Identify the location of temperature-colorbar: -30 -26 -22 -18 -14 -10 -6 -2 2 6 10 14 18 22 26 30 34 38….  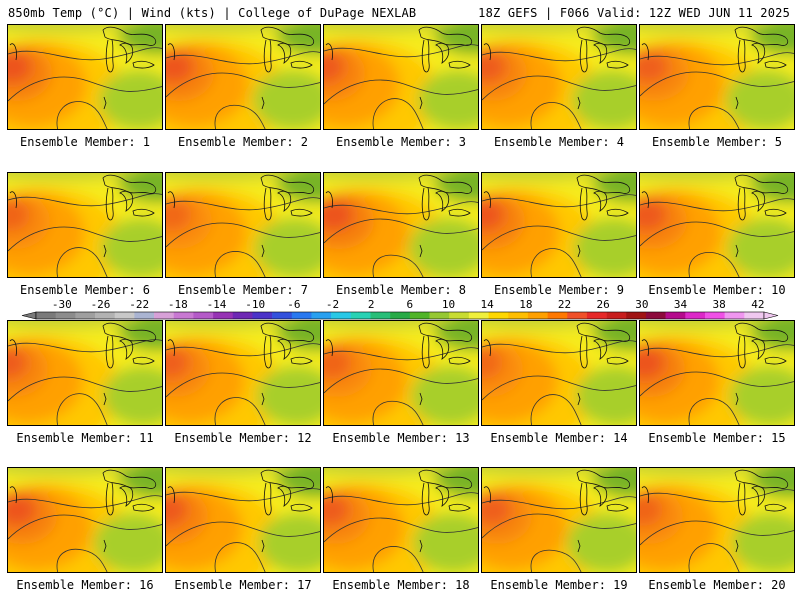
(400, 309).